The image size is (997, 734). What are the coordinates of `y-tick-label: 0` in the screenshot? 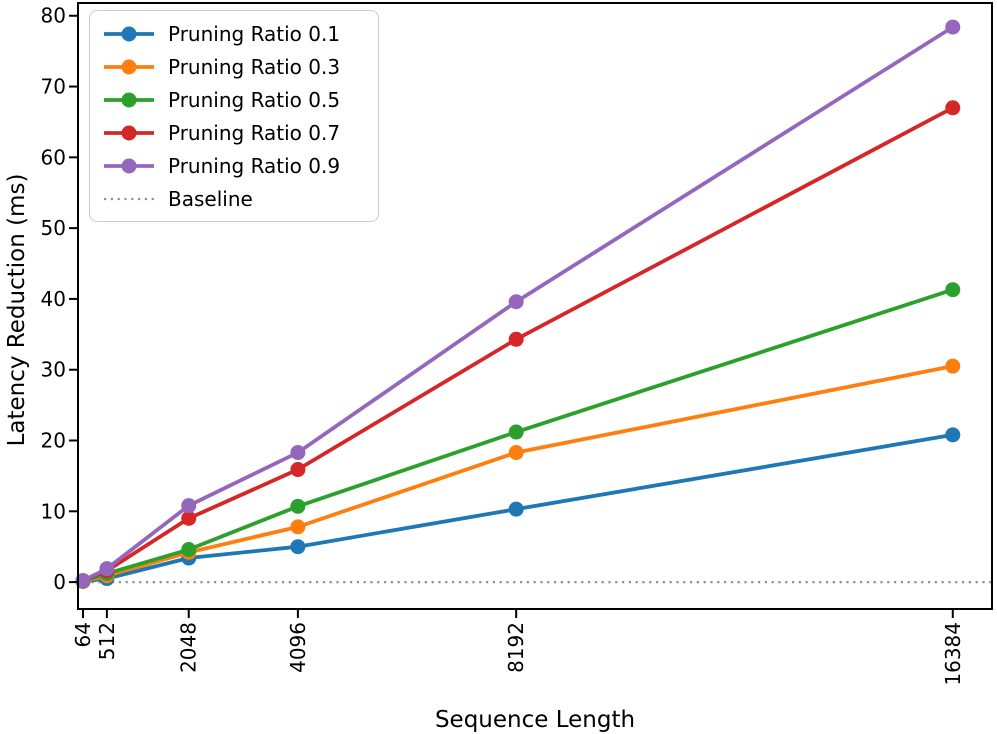 It's located at (59, 582).